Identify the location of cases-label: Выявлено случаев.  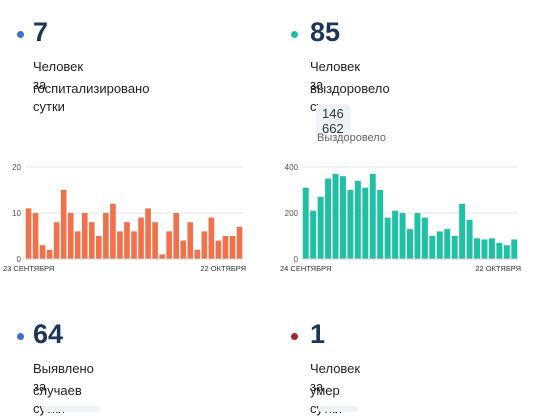
(63, 379).